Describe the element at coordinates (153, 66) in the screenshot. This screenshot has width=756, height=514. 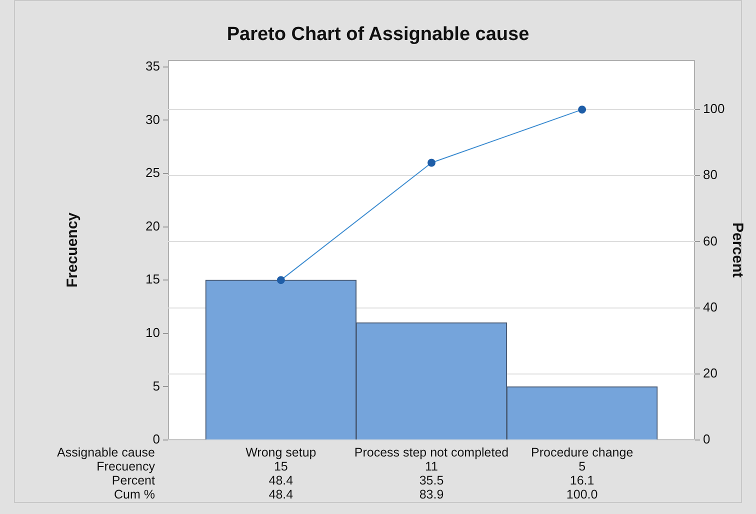
I see `y-tick-label: 35` at that location.